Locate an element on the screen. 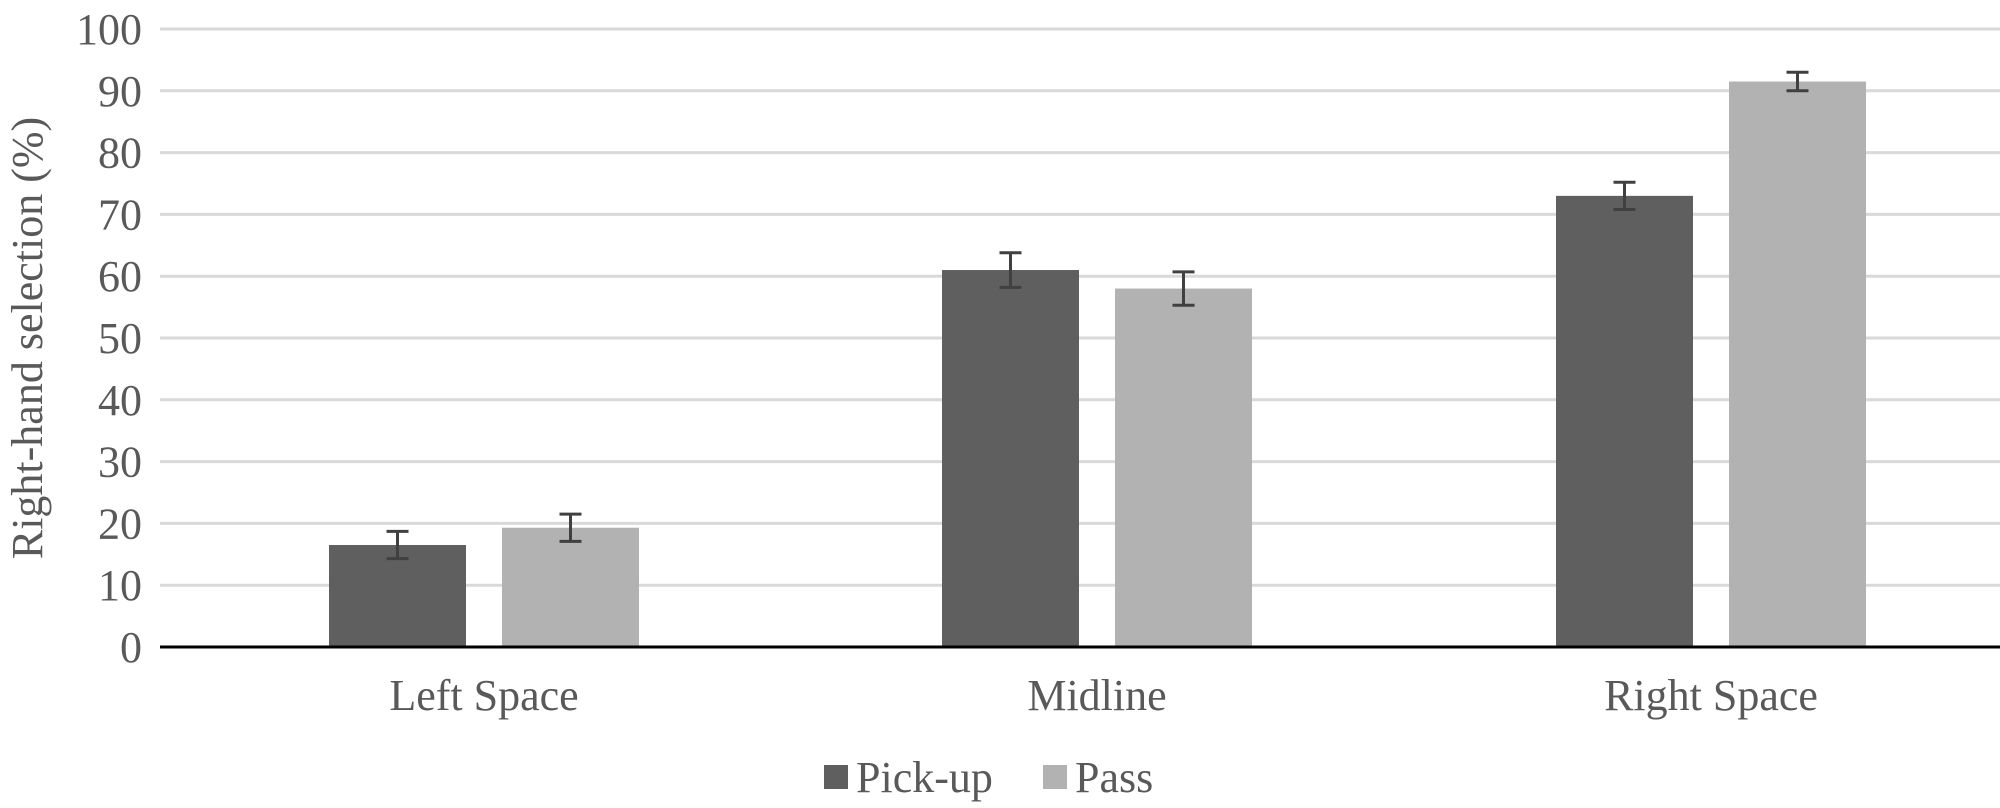 The height and width of the screenshot is (808, 2000). y-tick-label: 60 is located at coordinates (120, 276).